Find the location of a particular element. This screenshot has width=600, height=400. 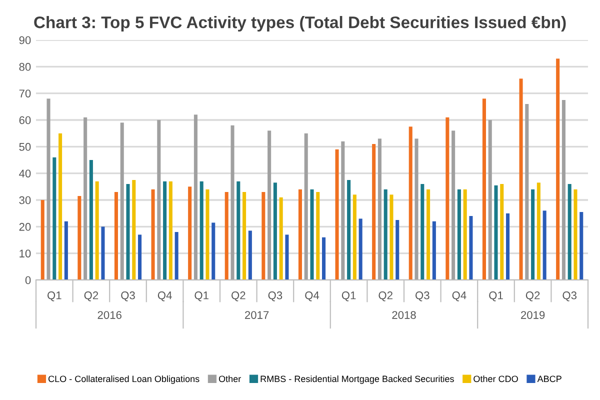

text: 2017 is located at coordinates (257, 315).